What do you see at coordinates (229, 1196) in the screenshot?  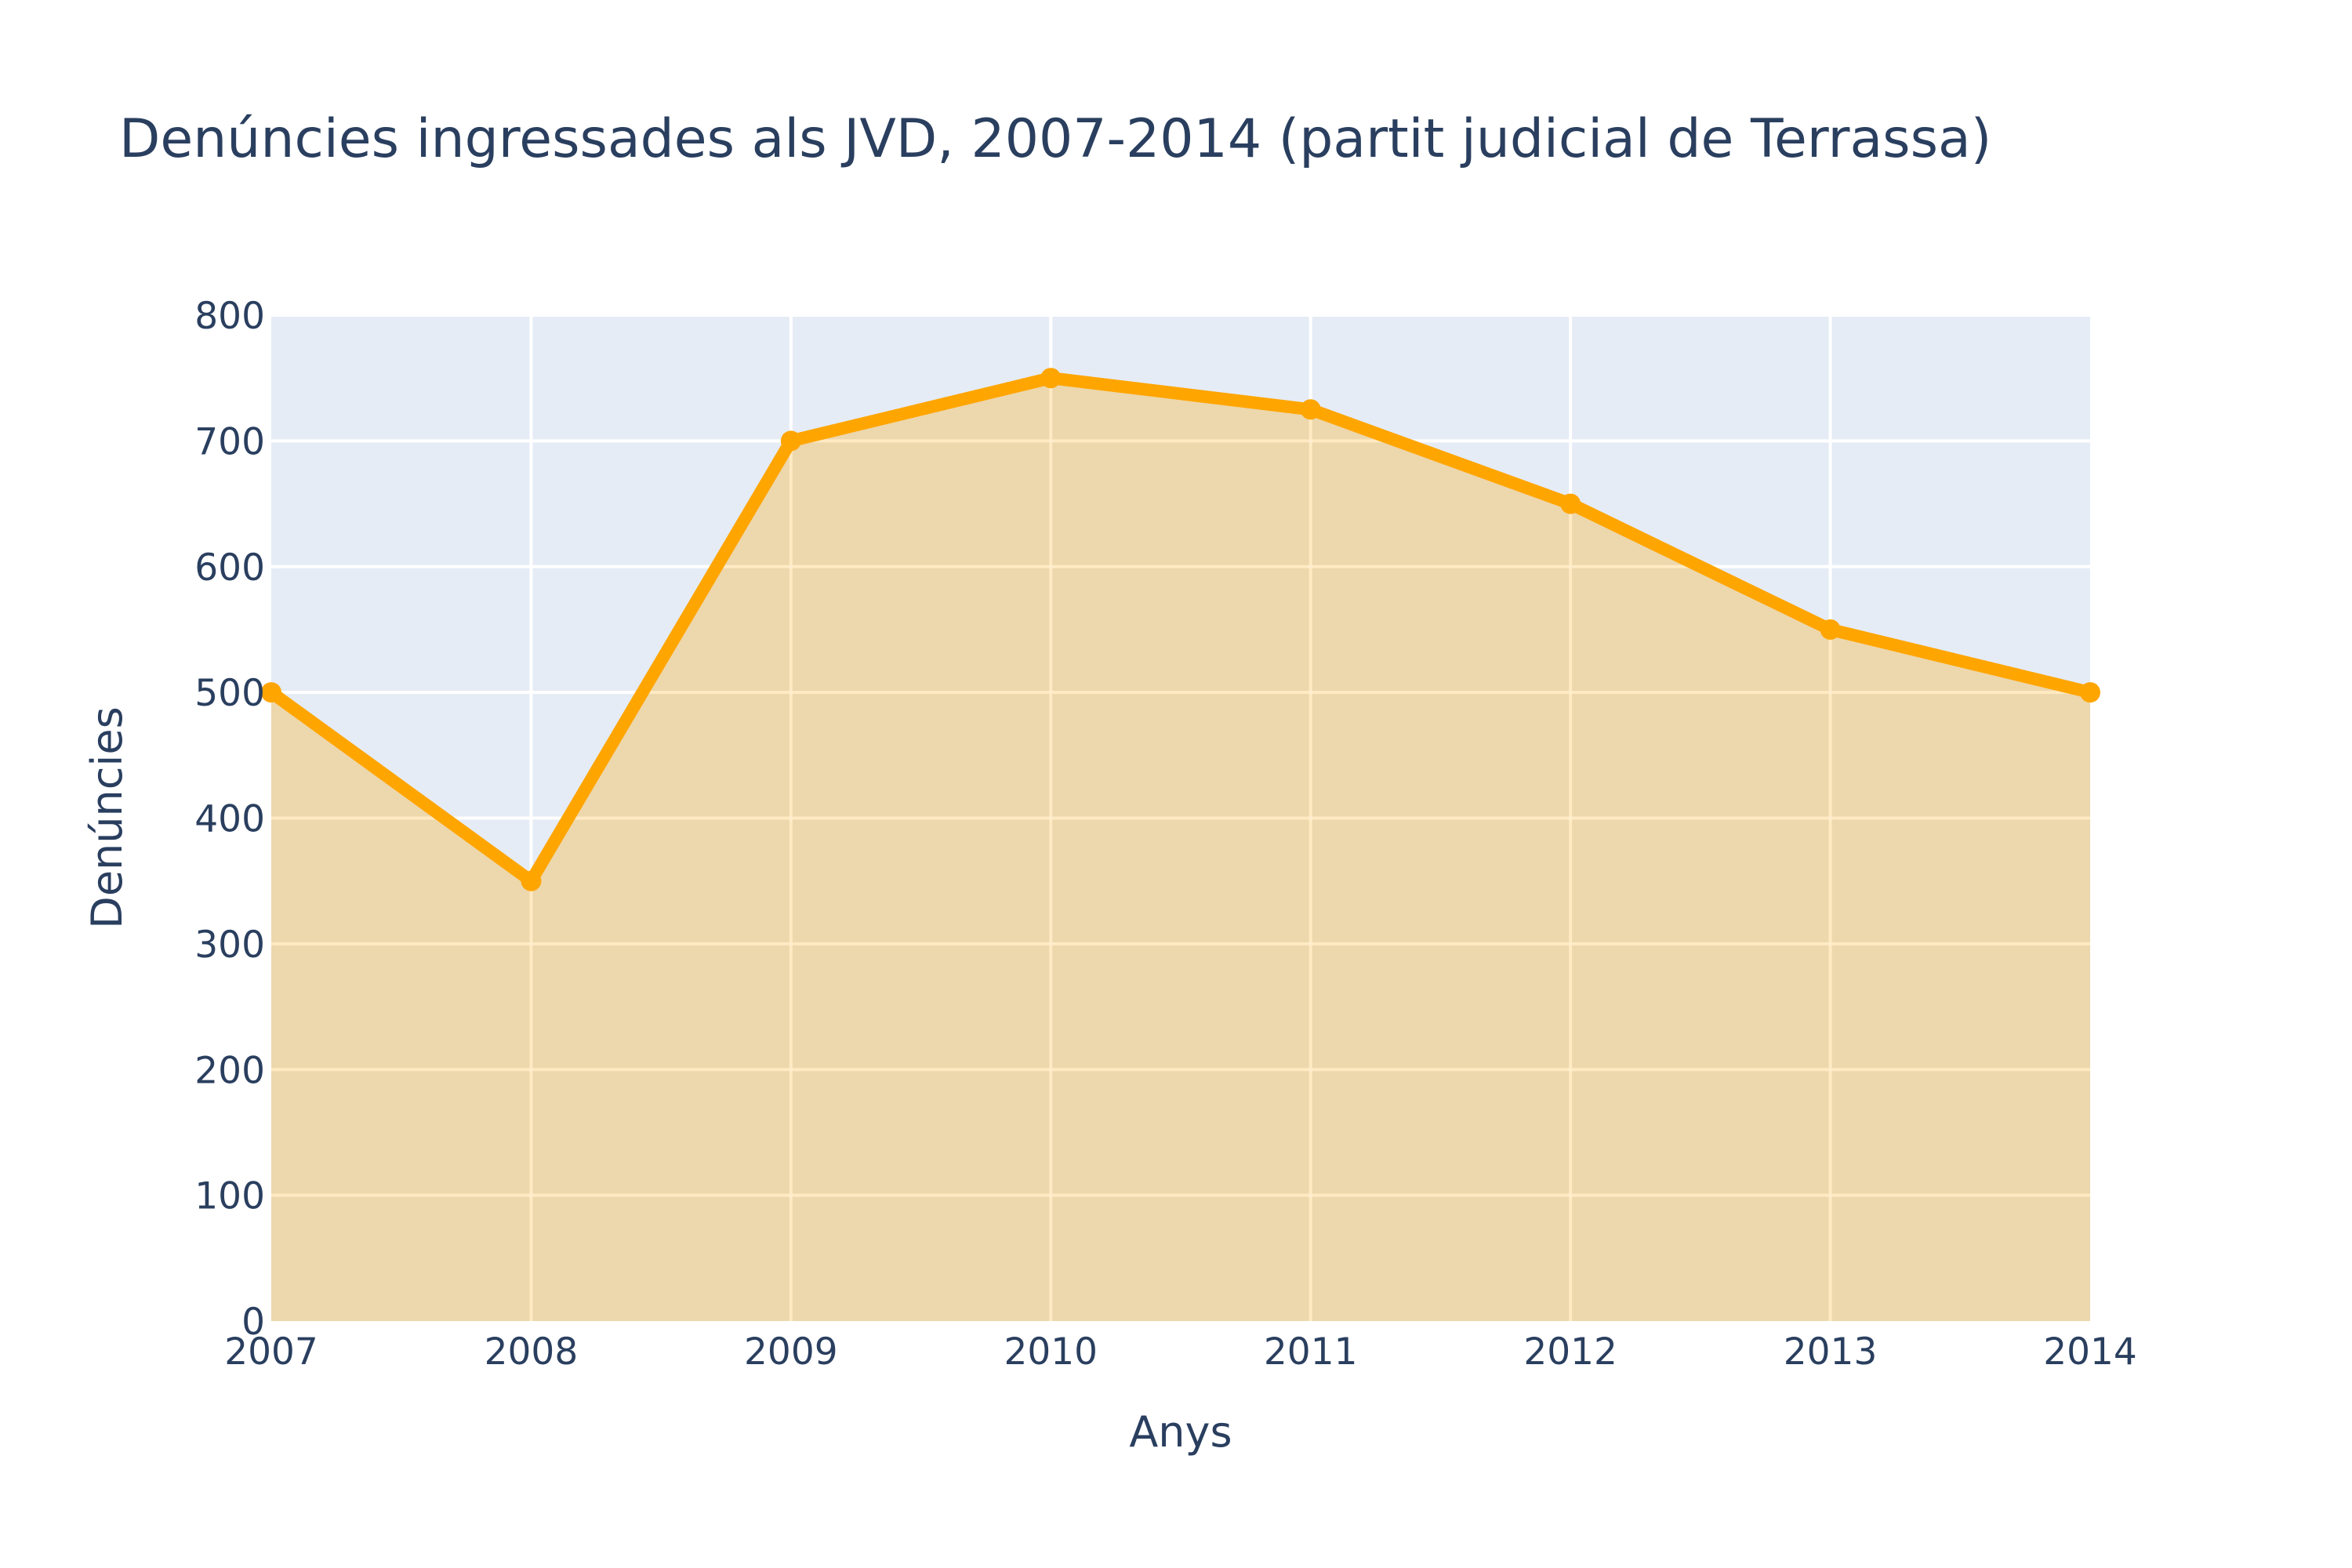 I see `y-tick-label: 100` at bounding box center [229, 1196].